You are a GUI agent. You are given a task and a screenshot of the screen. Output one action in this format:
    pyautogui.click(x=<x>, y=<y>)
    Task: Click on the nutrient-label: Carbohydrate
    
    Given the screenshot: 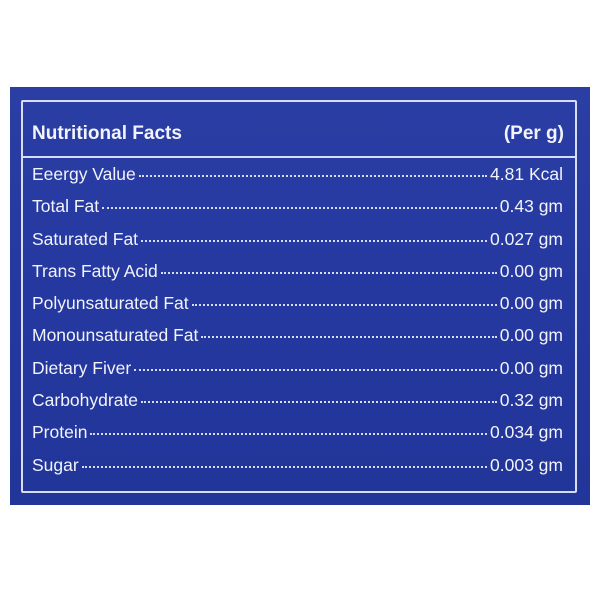 What is the action you would take?
    pyautogui.click(x=85, y=400)
    